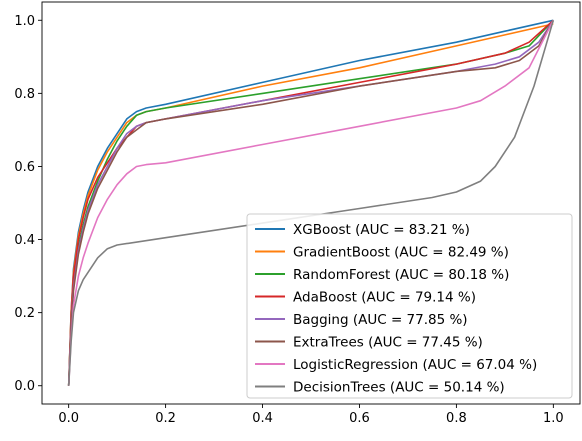 Image resolution: width=582 pixels, height=441 pixels. I want to click on y-tick-label: 0.4, so click(24, 240).